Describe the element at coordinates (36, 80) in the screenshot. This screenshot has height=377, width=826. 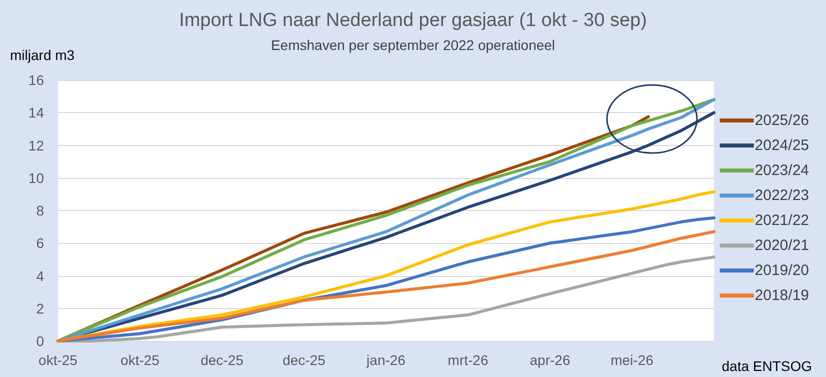
I see `y-tick-label: 16` at that location.